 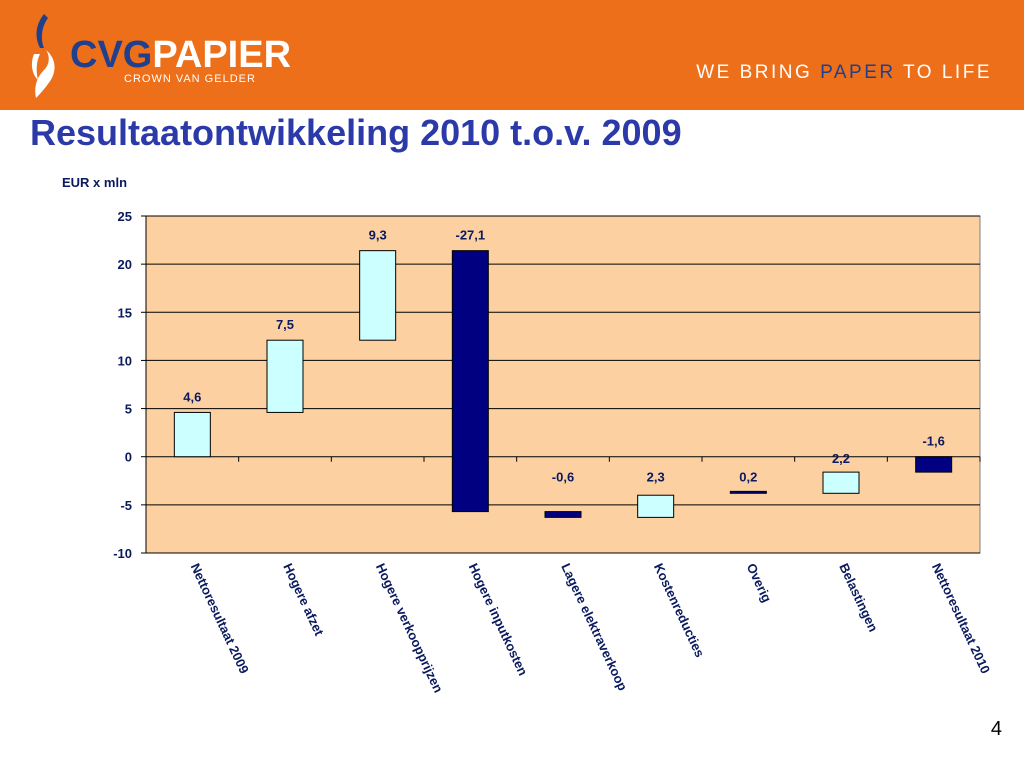 What do you see at coordinates (125, 312) in the screenshot?
I see `y-tick-label: 15` at bounding box center [125, 312].